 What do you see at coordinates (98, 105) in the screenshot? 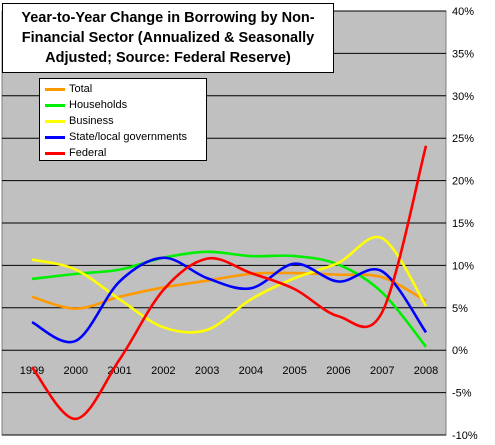
I see `legend-label-households: Households` at bounding box center [98, 105].